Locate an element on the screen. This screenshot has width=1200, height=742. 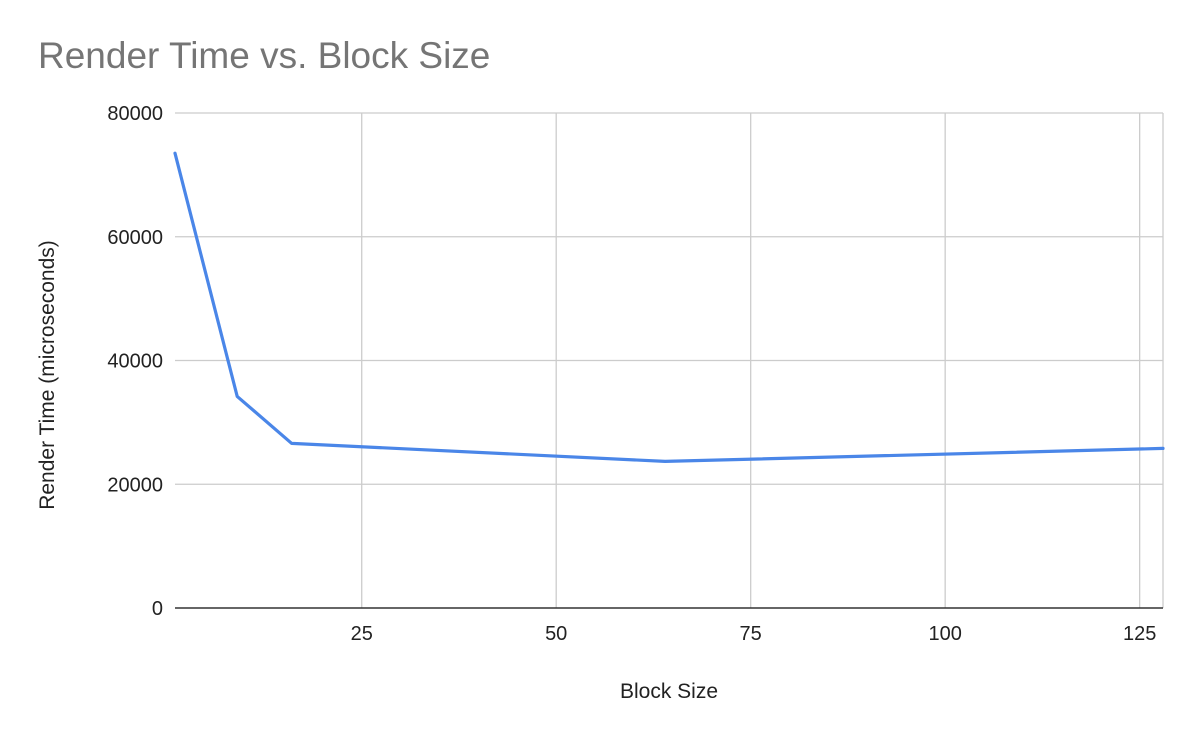
y-axis-ticks: 0 20000 40000 60000 80000 is located at coordinates (135, 361).